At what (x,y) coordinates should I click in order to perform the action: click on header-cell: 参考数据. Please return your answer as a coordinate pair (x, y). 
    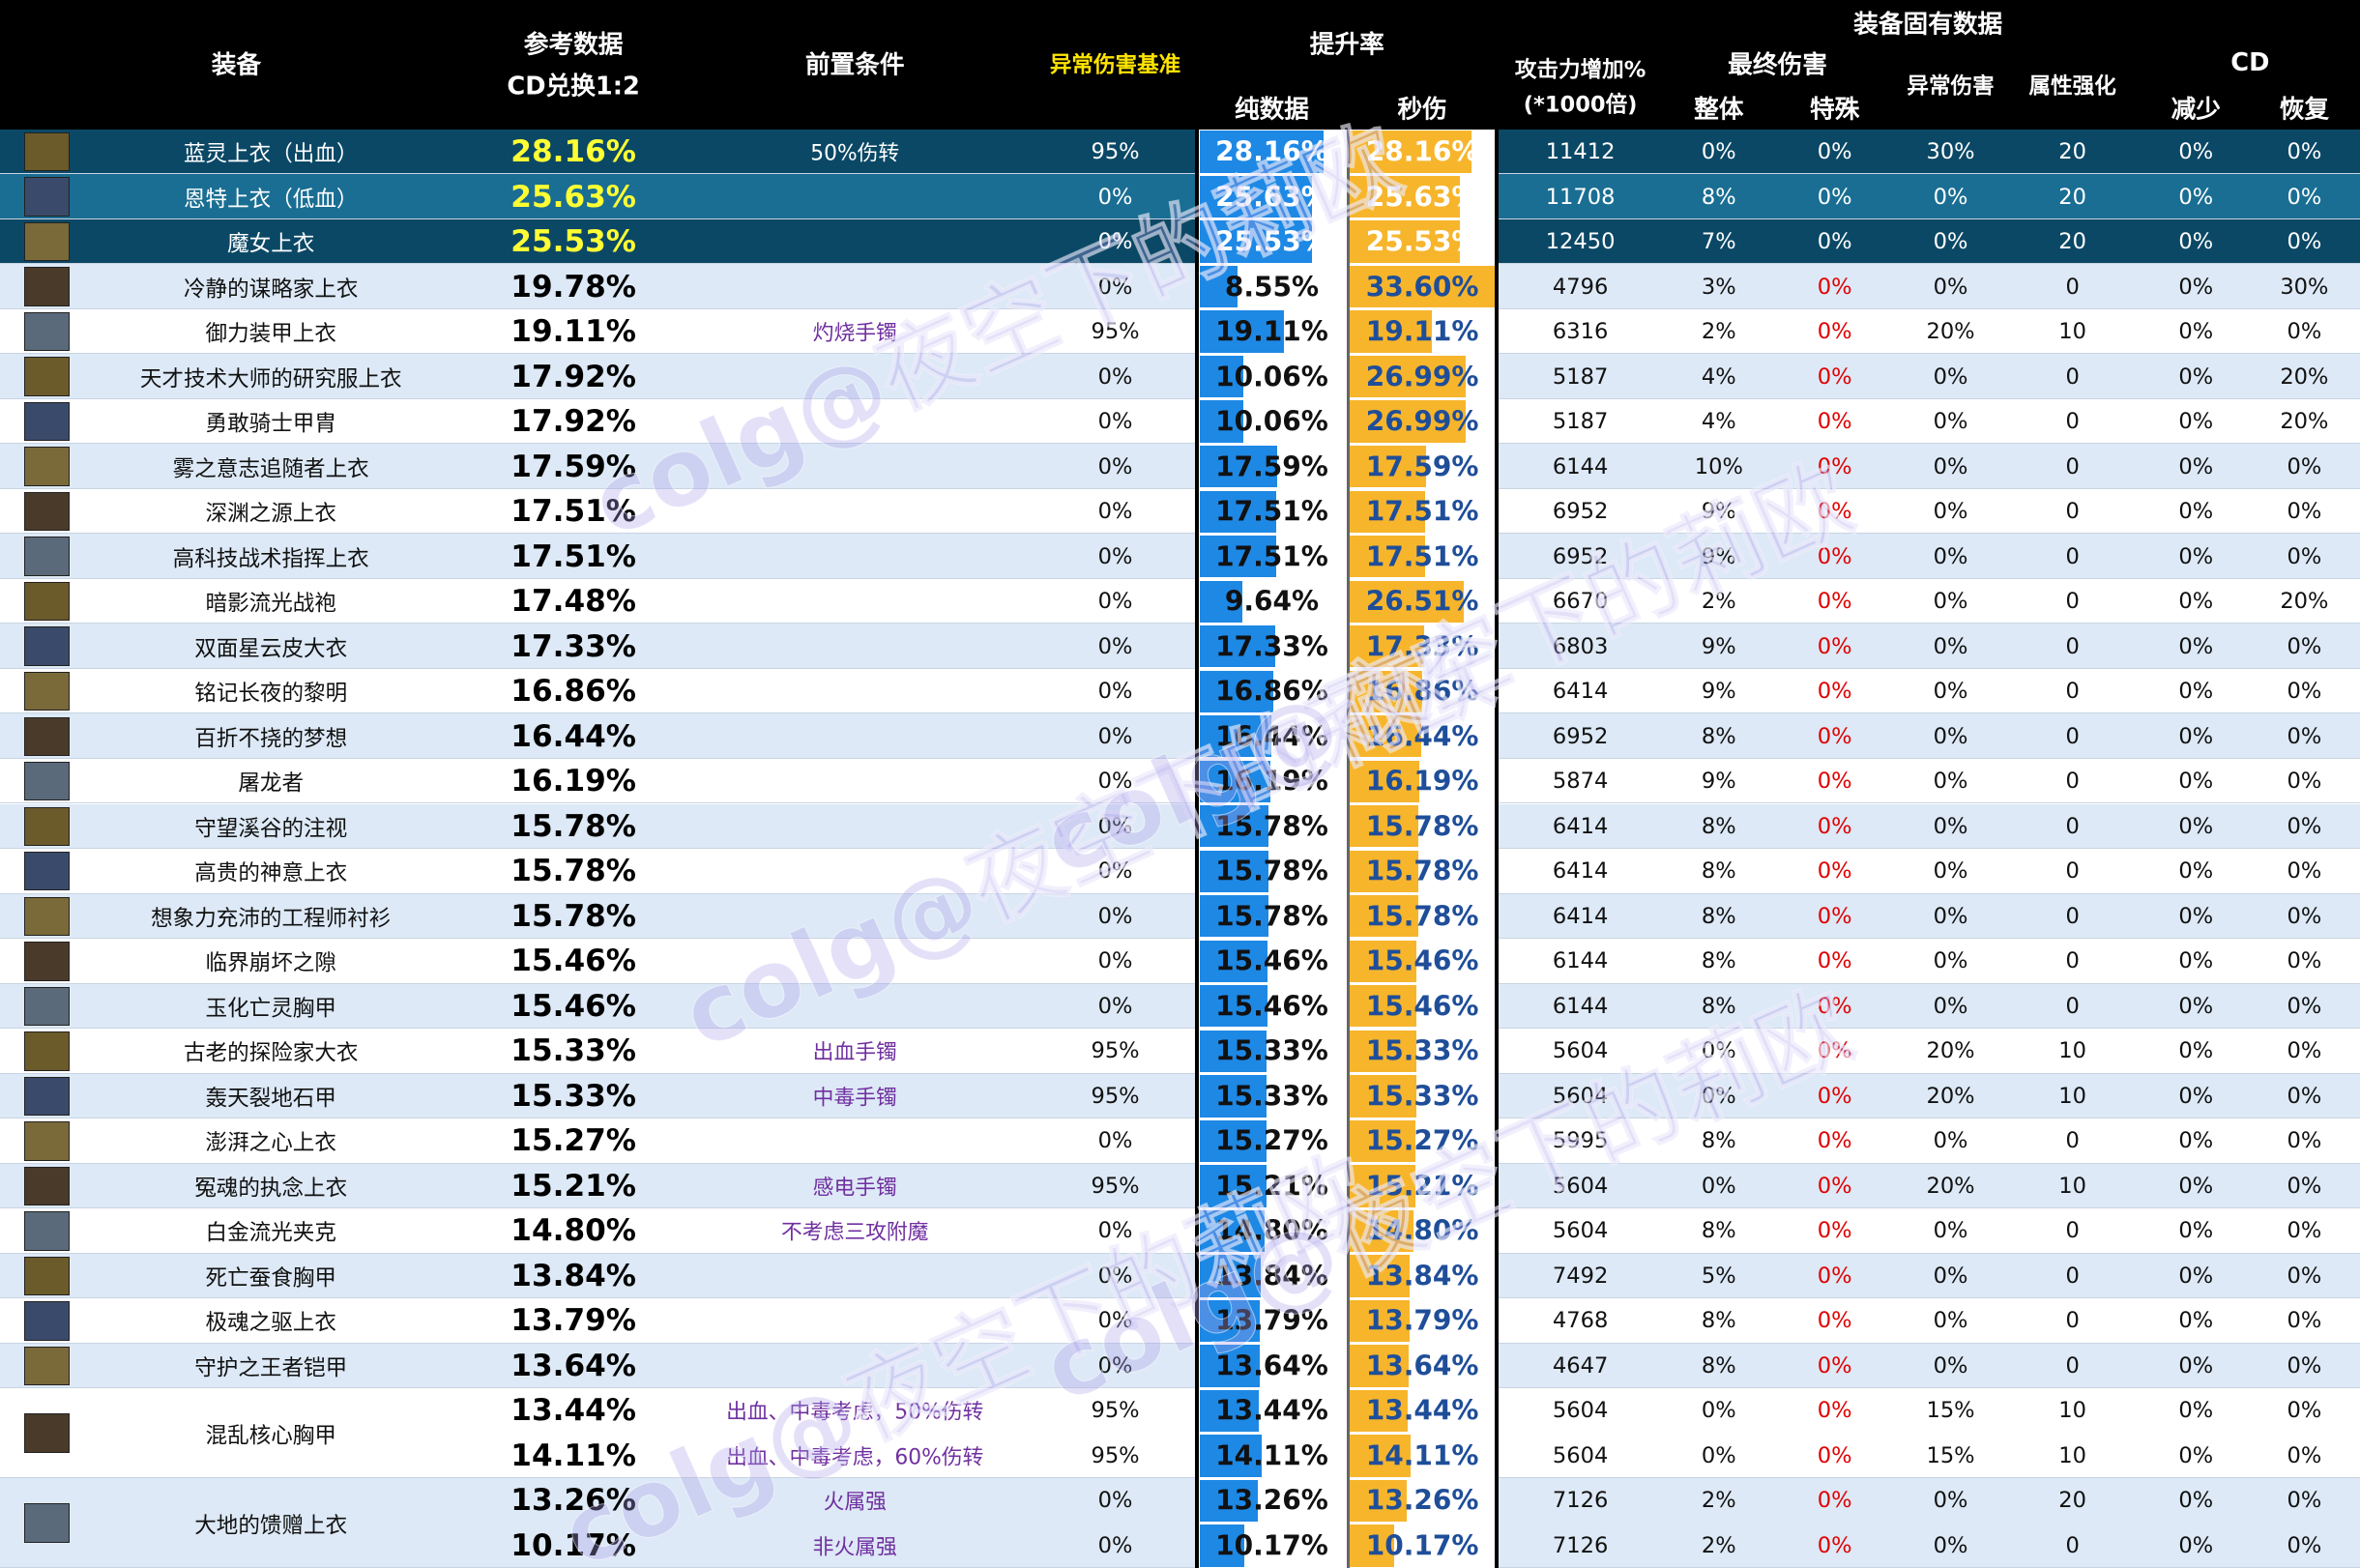
    Looking at the image, I should click on (573, 45).